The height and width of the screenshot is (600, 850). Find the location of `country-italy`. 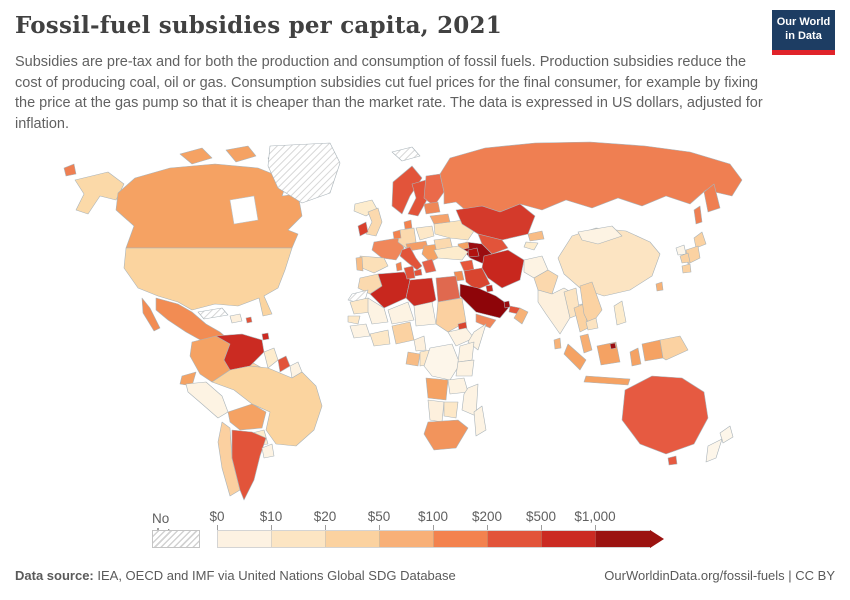

country-italy is located at coordinates (411, 258).